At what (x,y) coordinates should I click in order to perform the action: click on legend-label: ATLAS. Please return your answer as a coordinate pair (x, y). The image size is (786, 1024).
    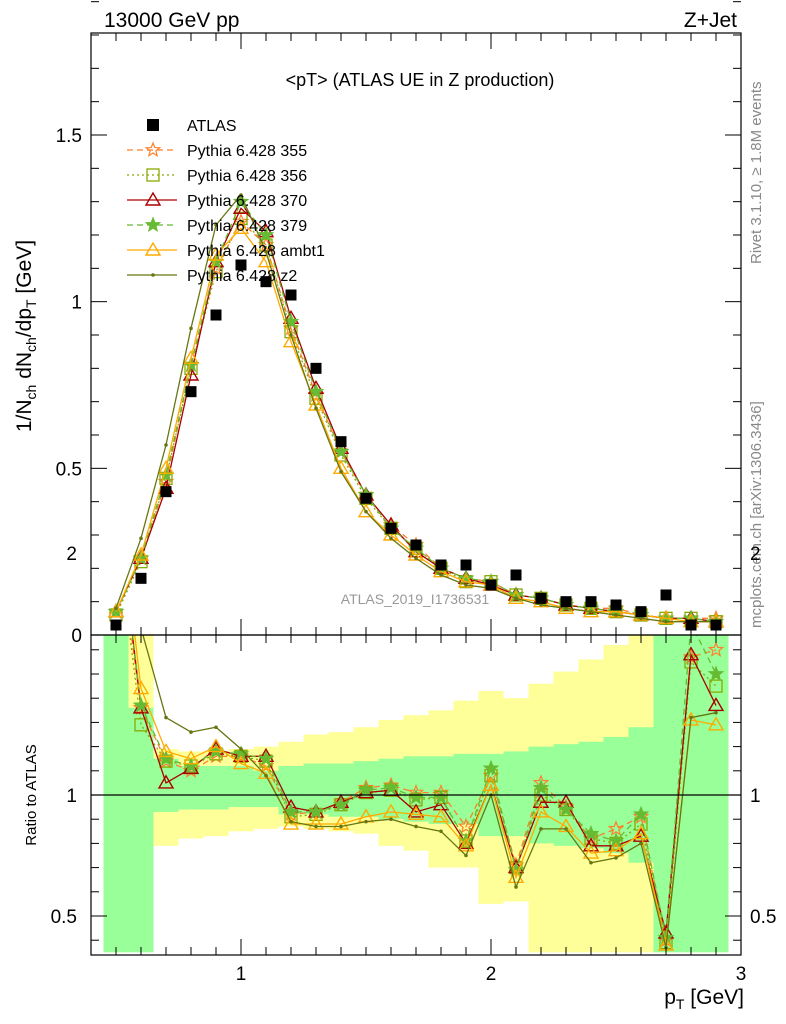
    Looking at the image, I should click on (212, 126).